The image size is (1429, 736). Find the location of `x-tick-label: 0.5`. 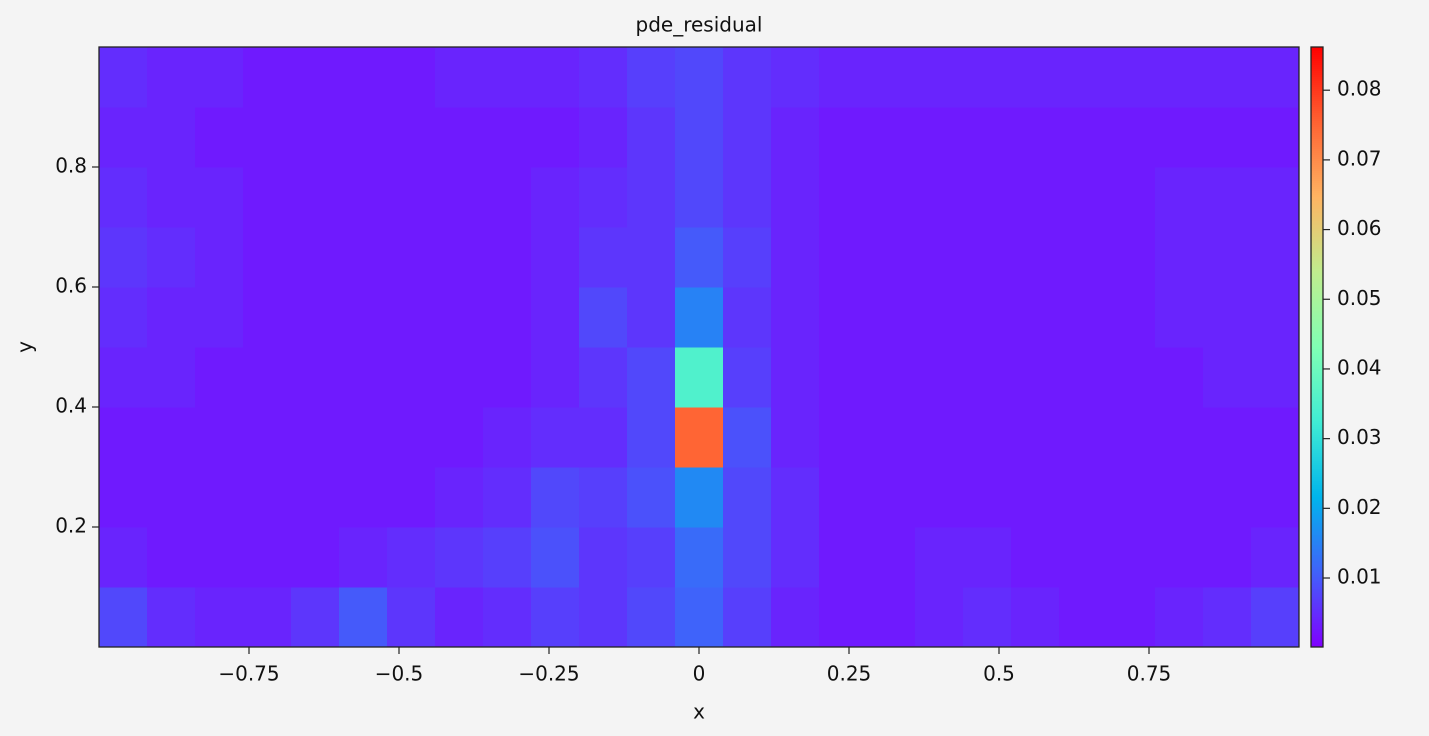

x-tick-label: 0.5 is located at coordinates (999, 674).